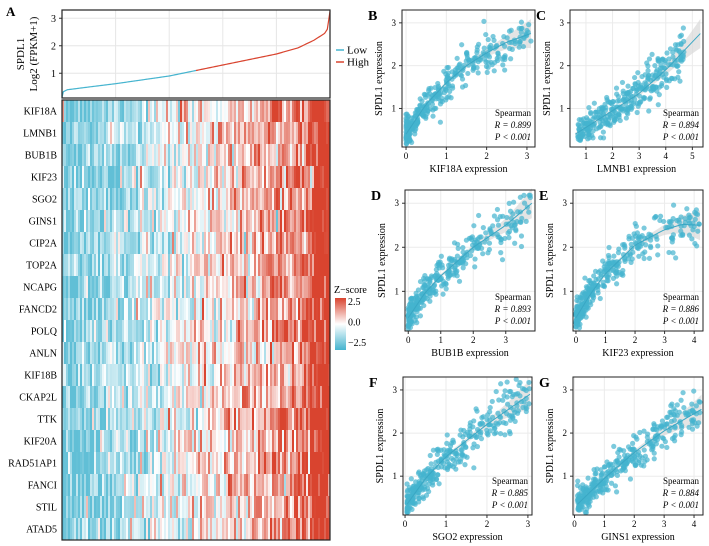  I want to click on panel-label-d: D, so click(376, 196).